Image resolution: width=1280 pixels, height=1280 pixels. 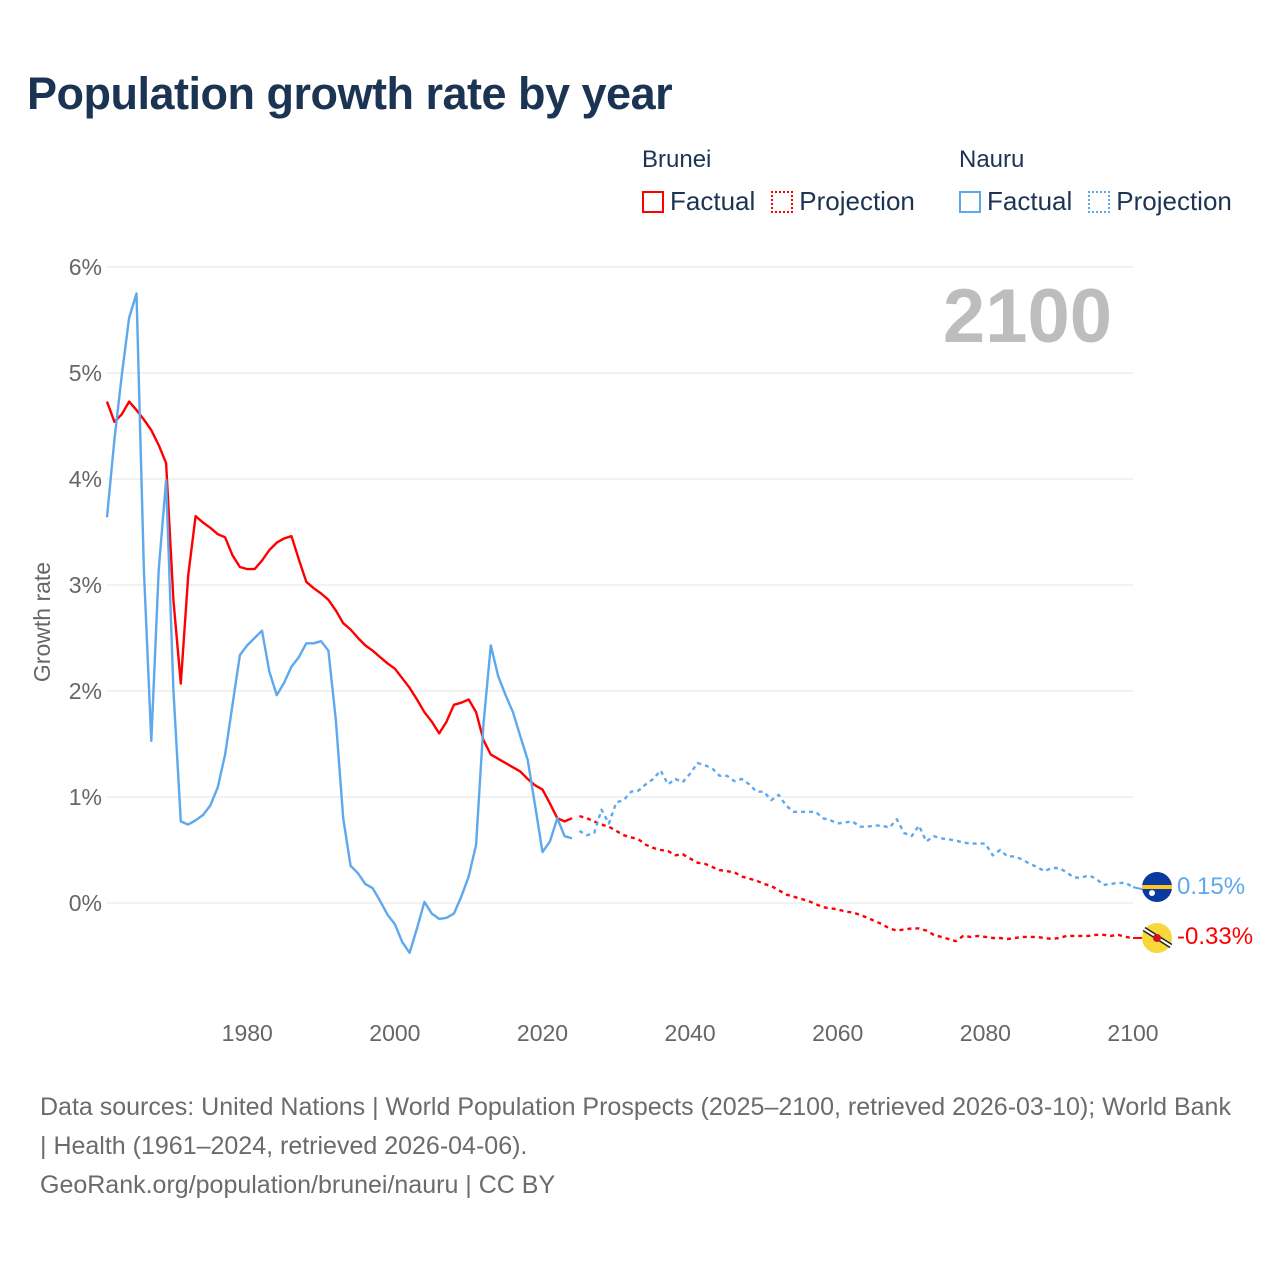 I want to click on page-title: Population growth rate by year, so click(x=350, y=93).